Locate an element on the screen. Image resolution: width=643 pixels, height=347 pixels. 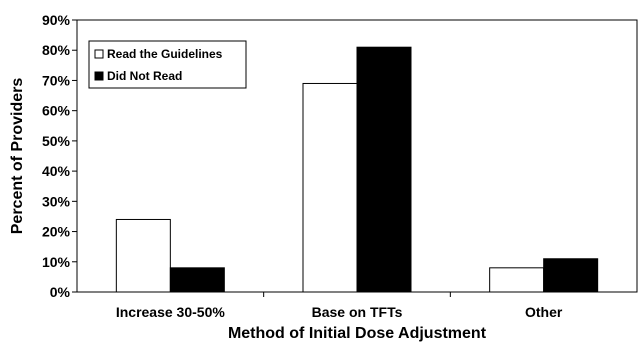
legend-label-read: Read the Guidelines is located at coordinates (165, 54).